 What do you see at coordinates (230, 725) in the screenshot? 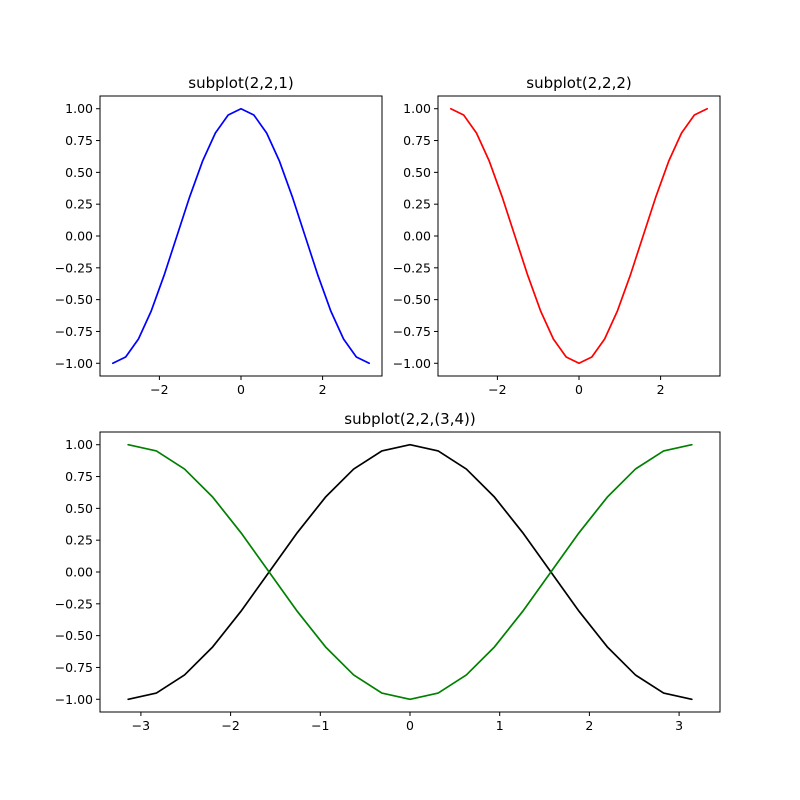
I see `subplot-3-xtick-label: −2` at bounding box center [230, 725].